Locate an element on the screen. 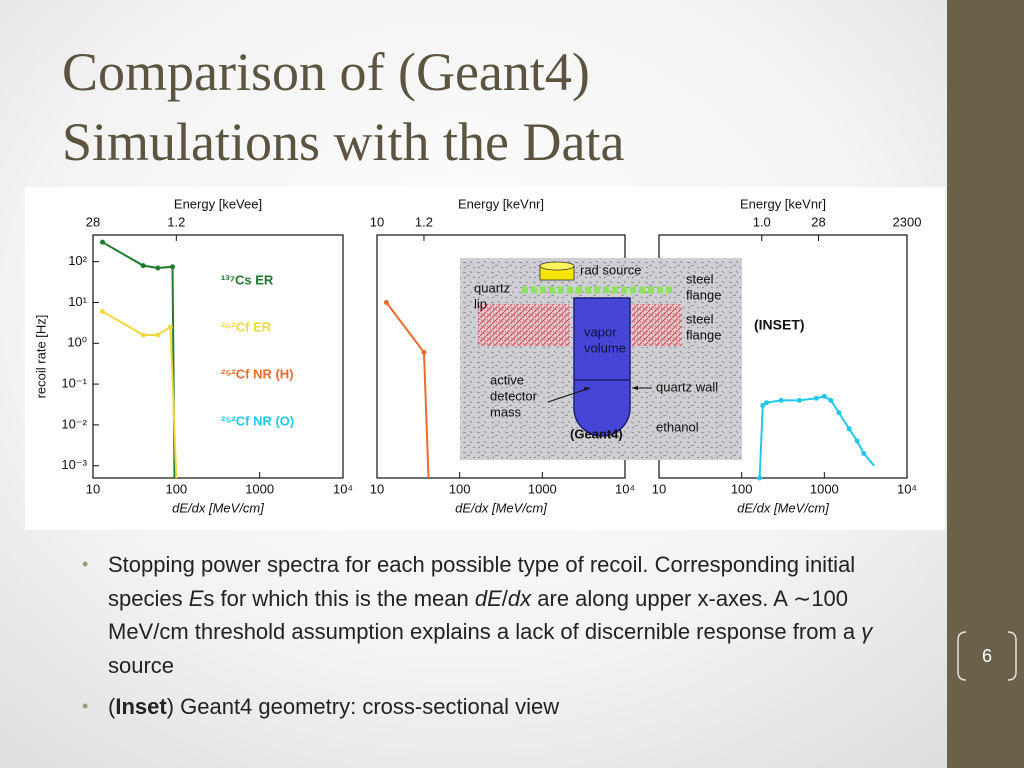 This screenshot has width=1024, height=768. page-number: 6 is located at coordinates (987, 656).